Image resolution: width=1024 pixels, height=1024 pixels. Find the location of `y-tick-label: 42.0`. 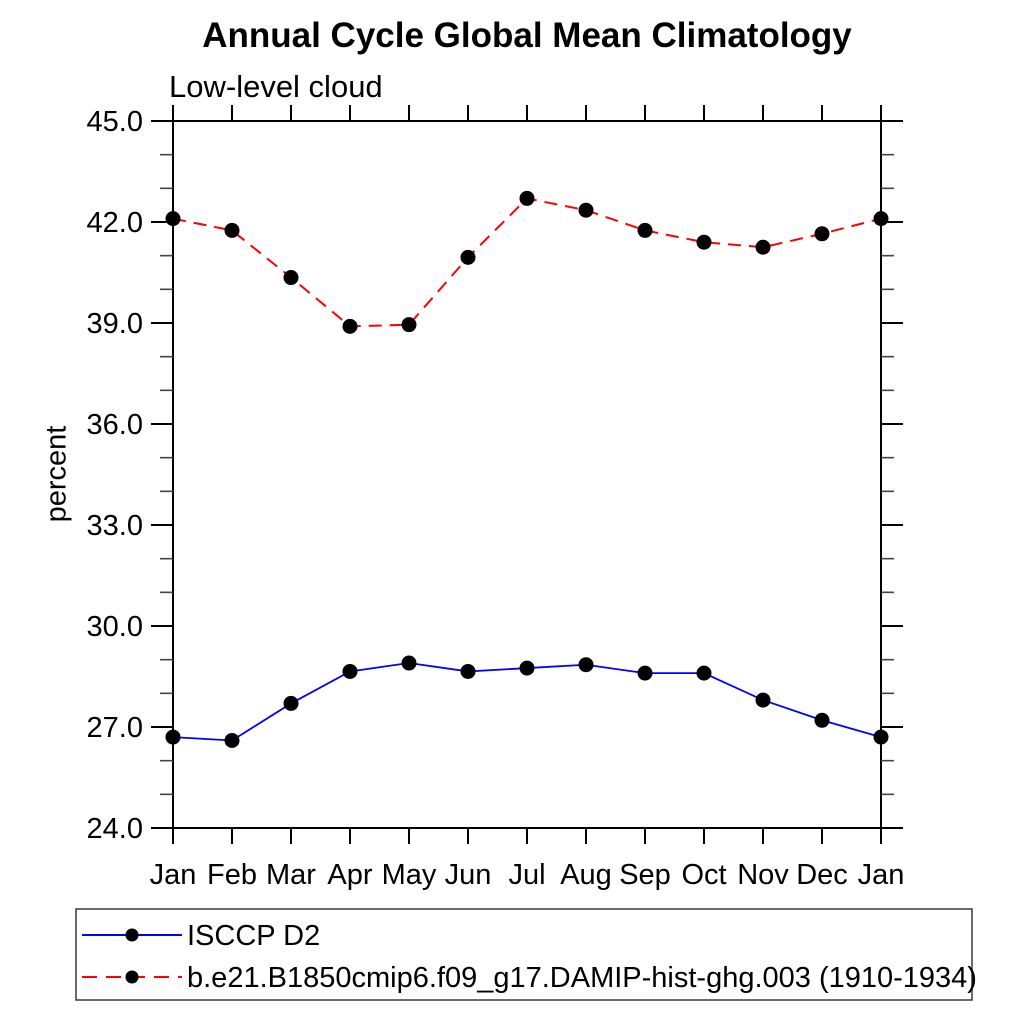

y-tick-label: 42.0 is located at coordinates (115, 223).